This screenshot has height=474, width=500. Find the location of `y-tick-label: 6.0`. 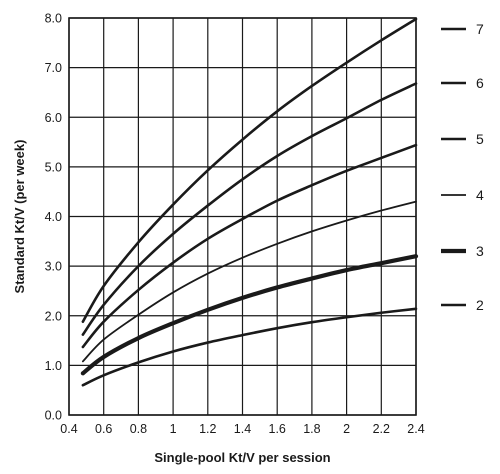

y-tick-label: 6.0 is located at coordinates (53, 118).